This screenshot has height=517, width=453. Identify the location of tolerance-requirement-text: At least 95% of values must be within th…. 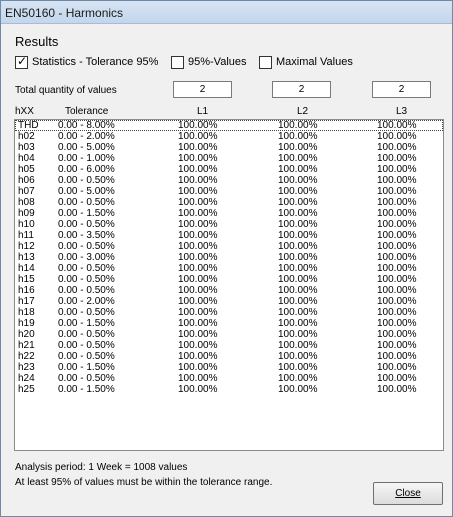
(144, 482).